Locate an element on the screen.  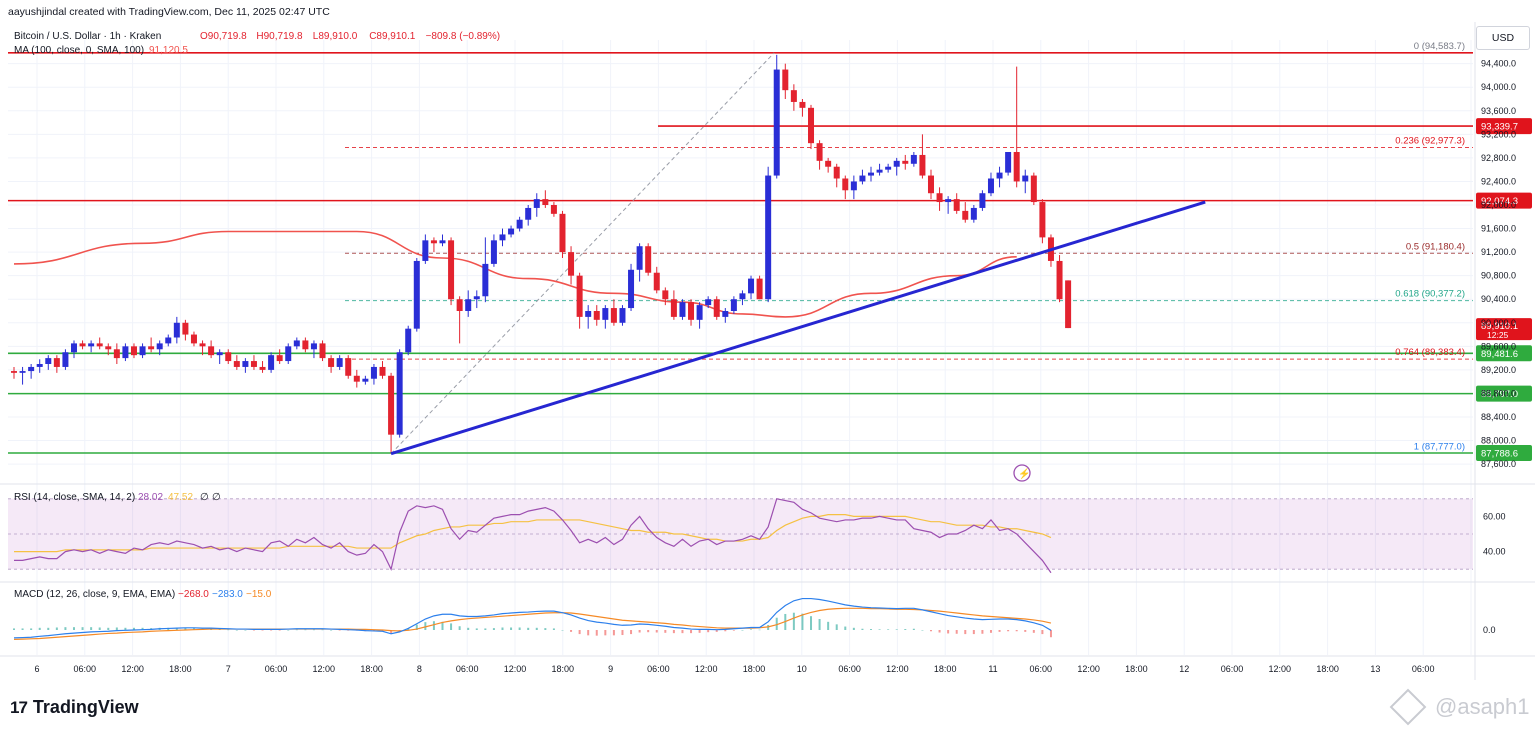
rsi-pane is located at coordinates (740, 536).